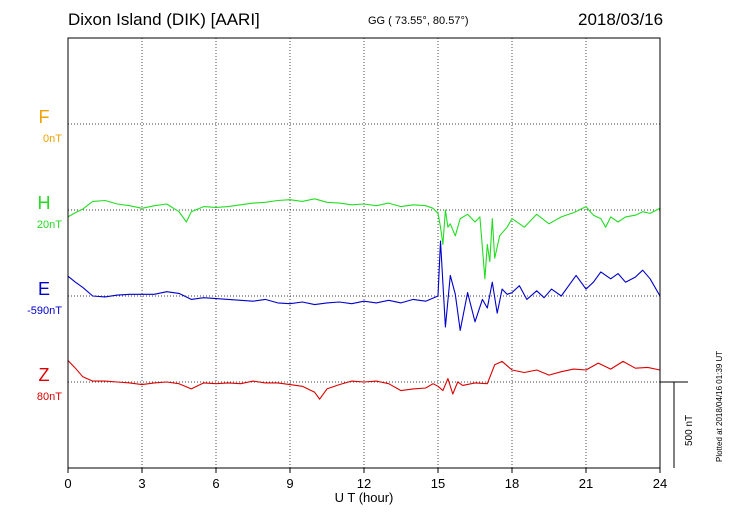 This screenshot has height=520, width=730. What do you see at coordinates (438, 483) in the screenshot?
I see `x-tick-label: 15` at bounding box center [438, 483].